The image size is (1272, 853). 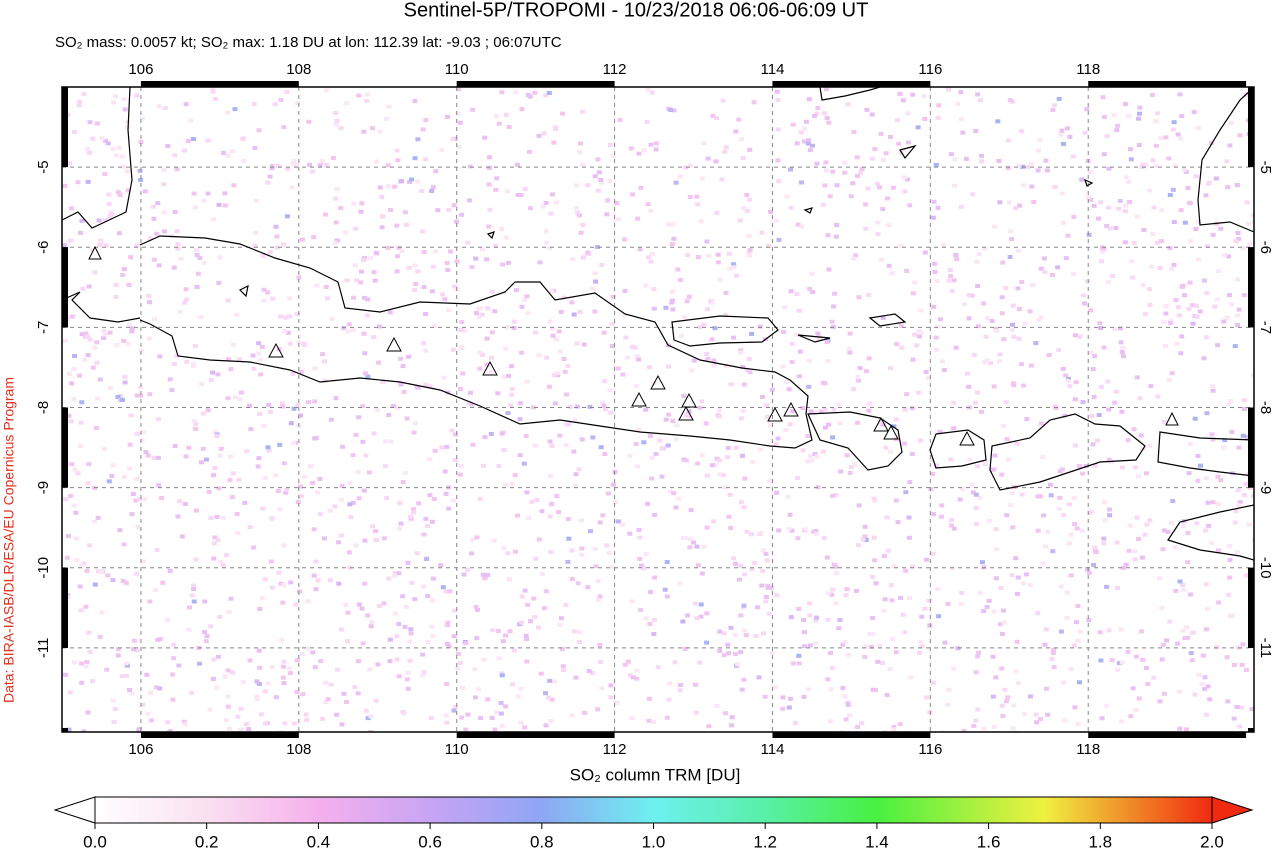 What do you see at coordinates (140, 69) in the screenshot?
I see `x-tick-label: 106` at bounding box center [140, 69].